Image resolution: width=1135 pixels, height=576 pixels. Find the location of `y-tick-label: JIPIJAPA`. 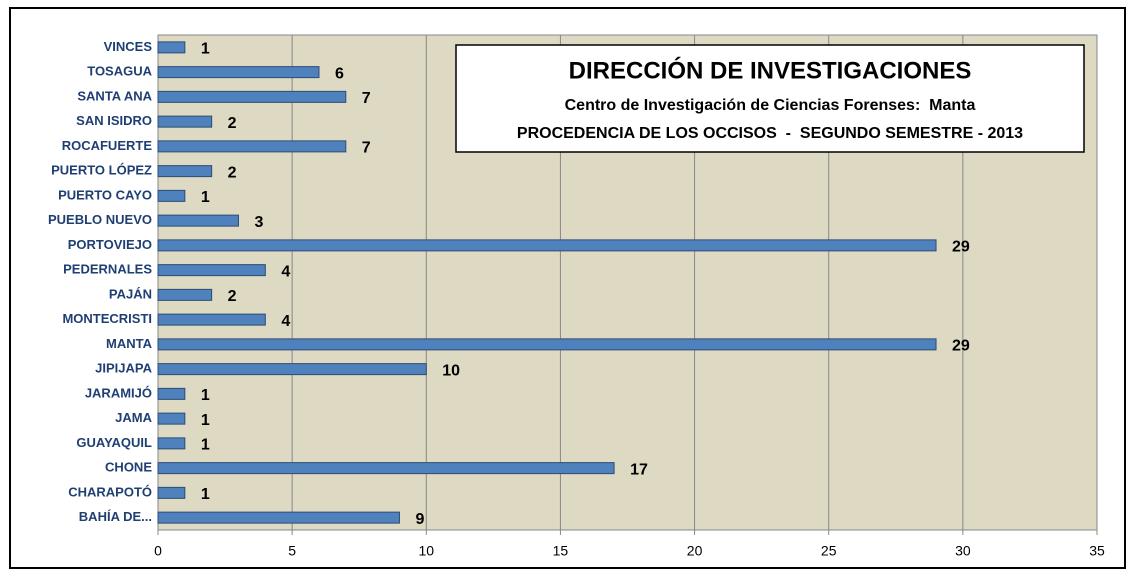

y-tick-label: JIPIJAPA is located at coordinates (123, 368).